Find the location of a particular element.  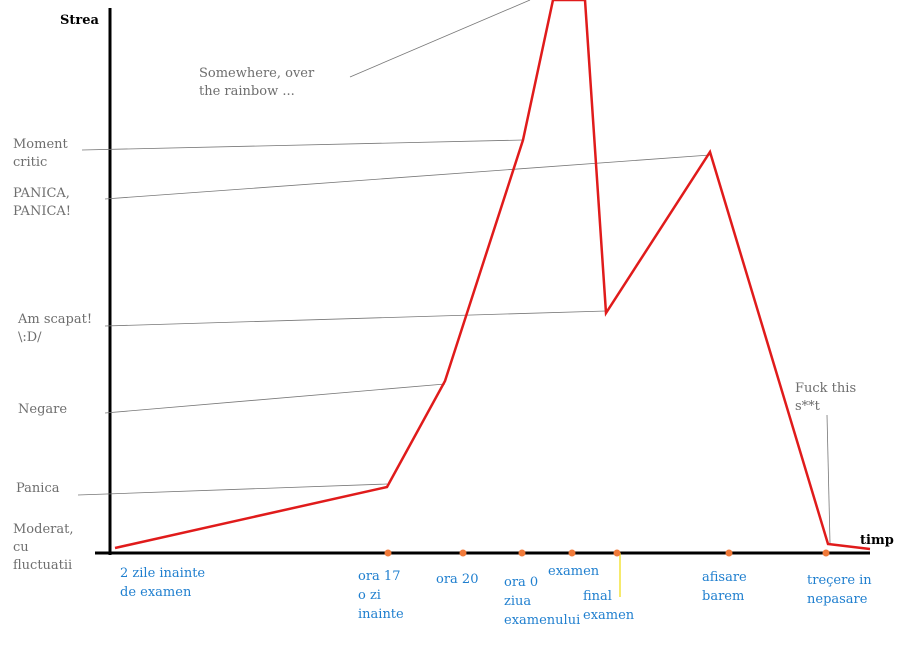

time-label: inainte is located at coordinates (381, 614).